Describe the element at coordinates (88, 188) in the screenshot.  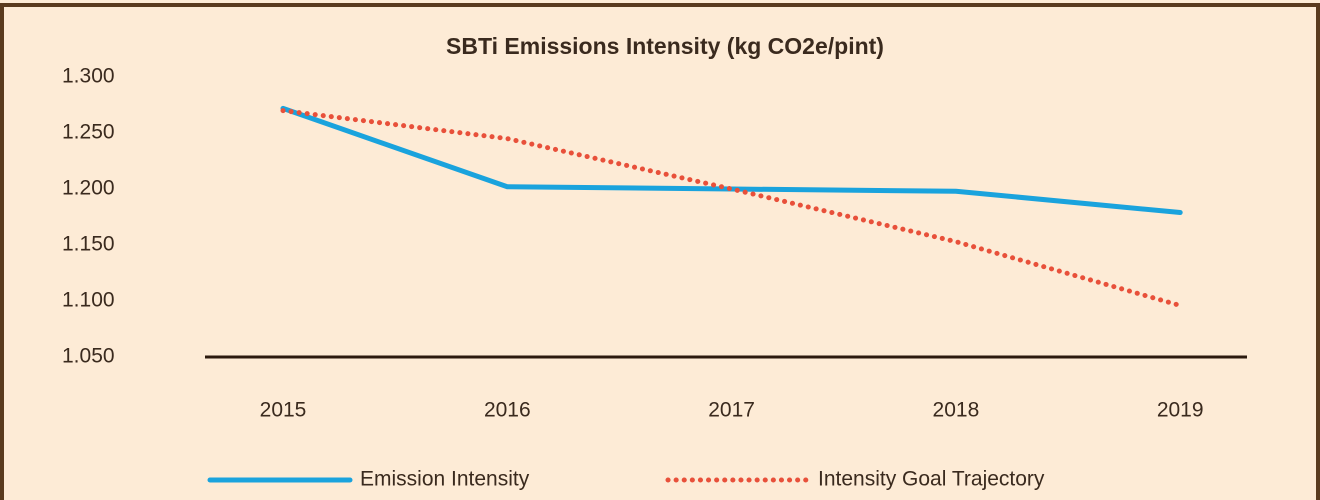
I see `y-tick-label: 1.200` at that location.